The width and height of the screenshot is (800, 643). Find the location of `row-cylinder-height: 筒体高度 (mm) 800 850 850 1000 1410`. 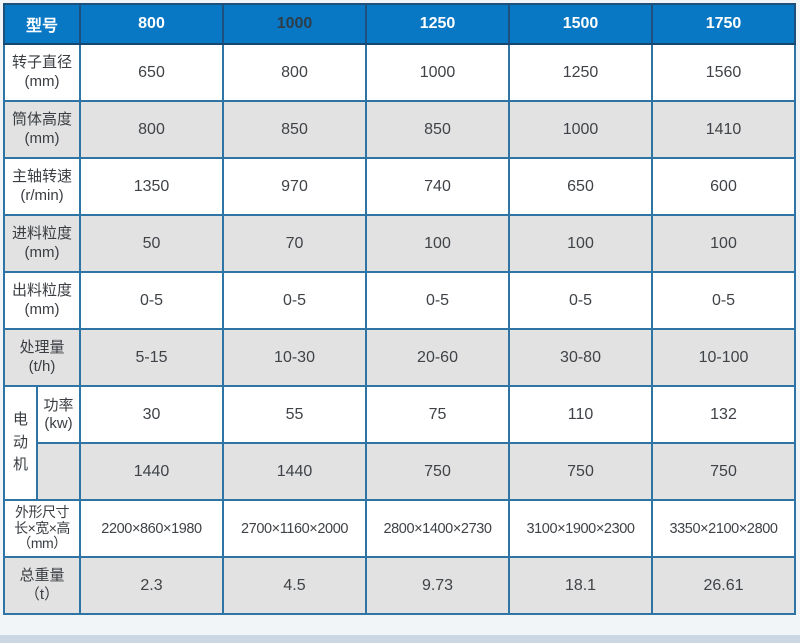

row-cylinder-height: 筒体高度 (mm) 800 850 850 1000 1410 is located at coordinates (399, 129).